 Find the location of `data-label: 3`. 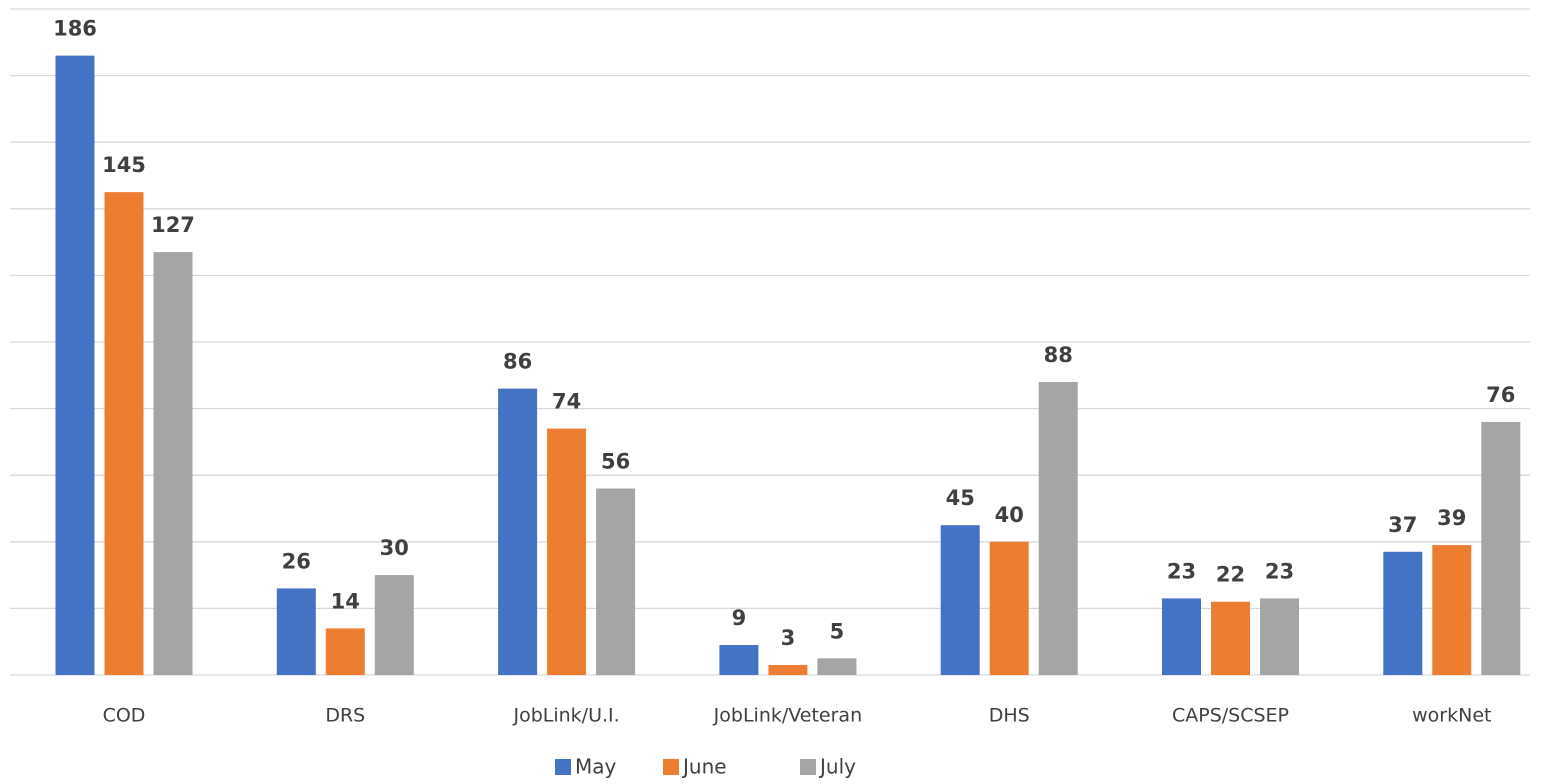

data-label: 3 is located at coordinates (788, 638).